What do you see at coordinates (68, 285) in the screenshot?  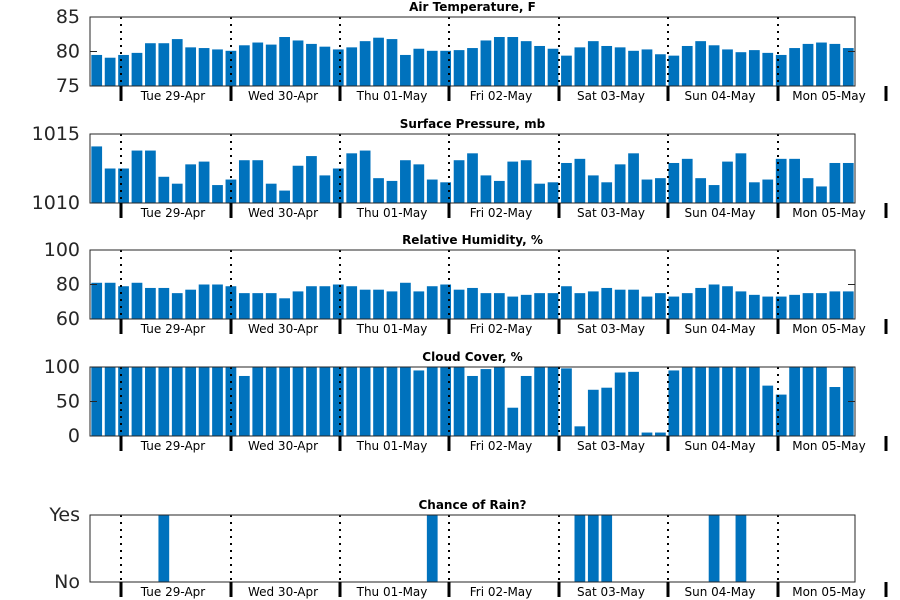 I see `y-tick-label: 80` at bounding box center [68, 285].